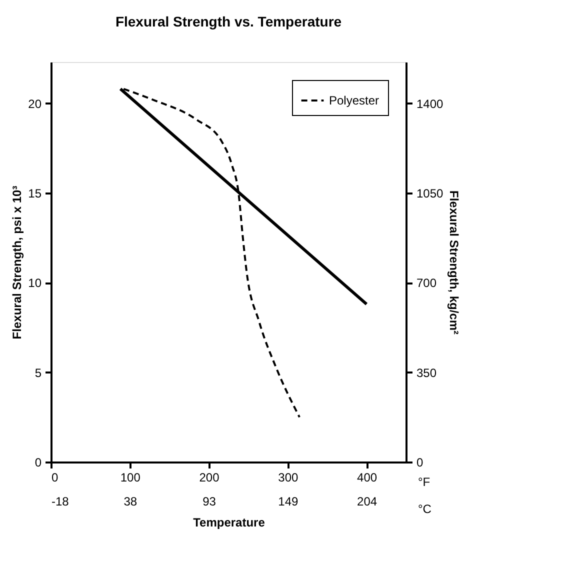  Describe the element at coordinates (61, 501) in the screenshot. I see `x2-tick-label: -18` at that location.